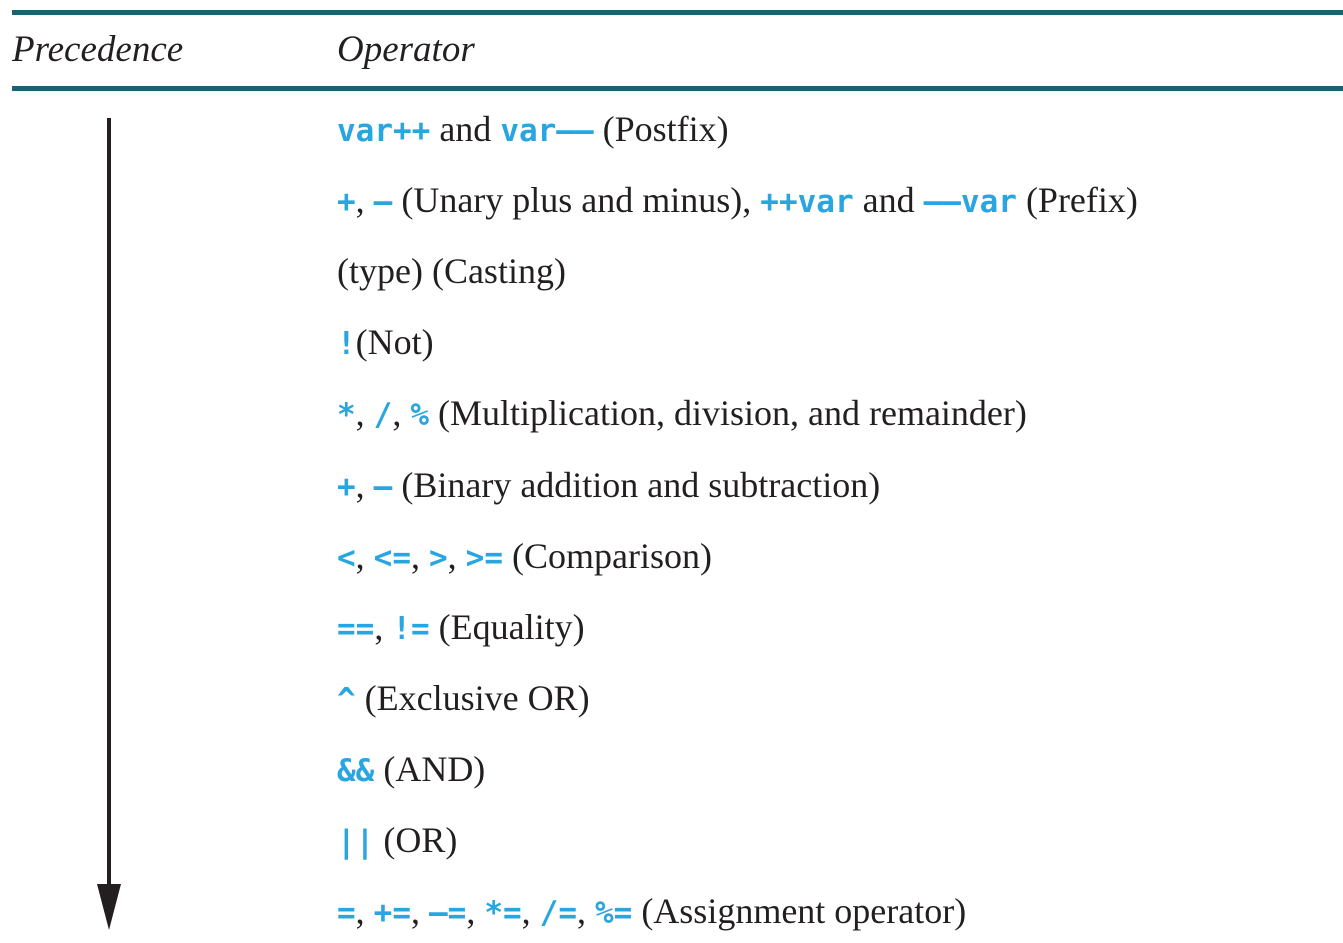  Describe the element at coordinates (558, 913) in the screenshot. I see `operator-code: /=` at that location.